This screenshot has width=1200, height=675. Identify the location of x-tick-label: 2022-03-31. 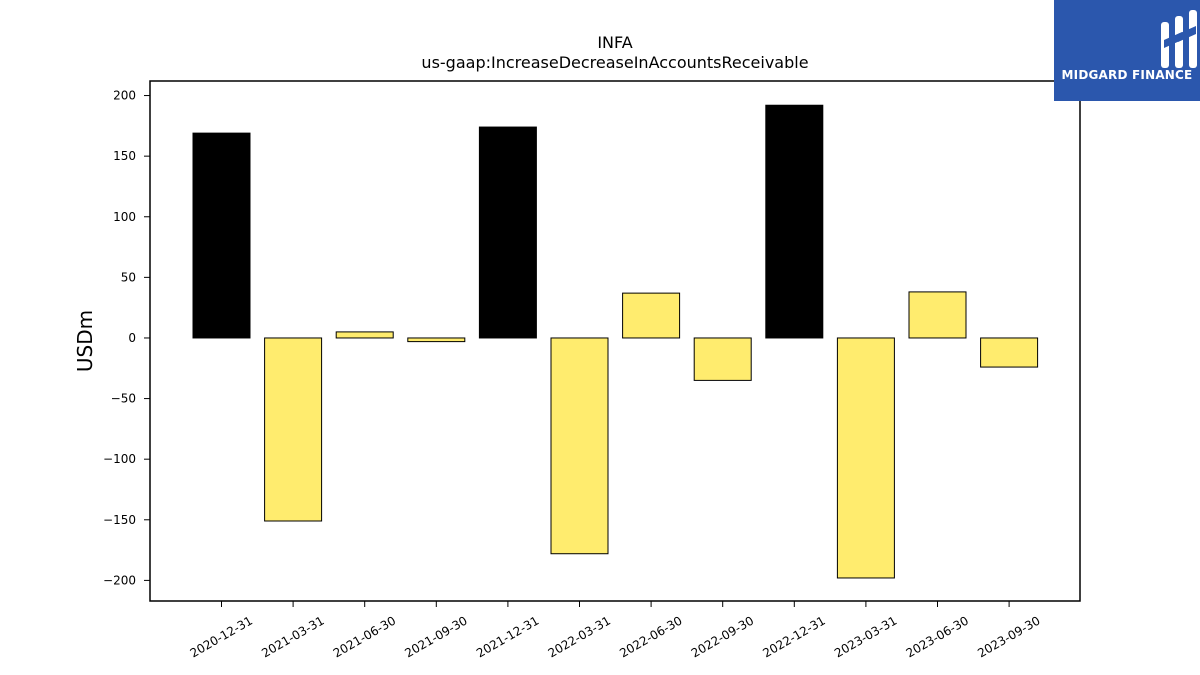
(579, 636).